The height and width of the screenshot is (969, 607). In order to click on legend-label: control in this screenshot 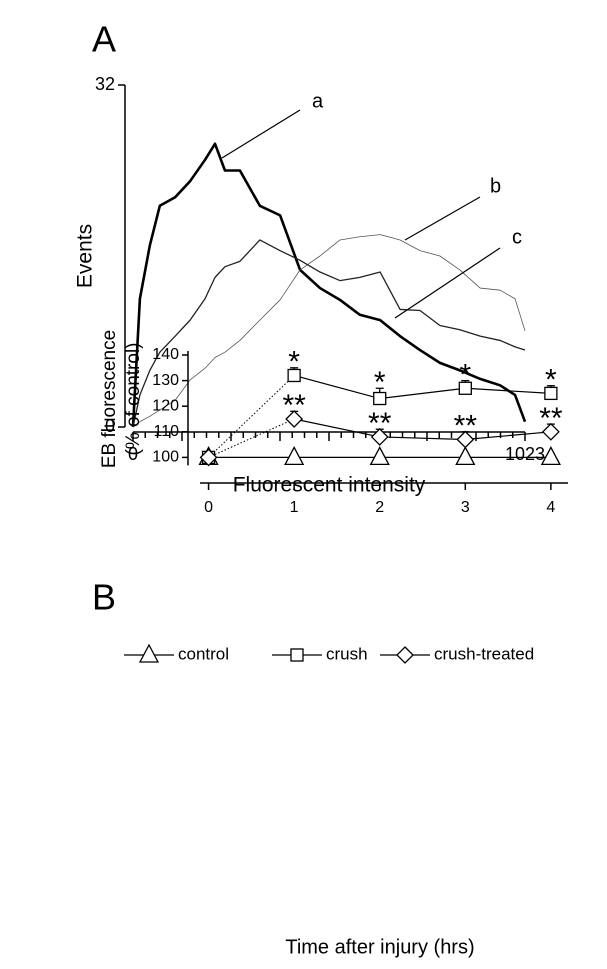, I will do `click(203, 653)`.